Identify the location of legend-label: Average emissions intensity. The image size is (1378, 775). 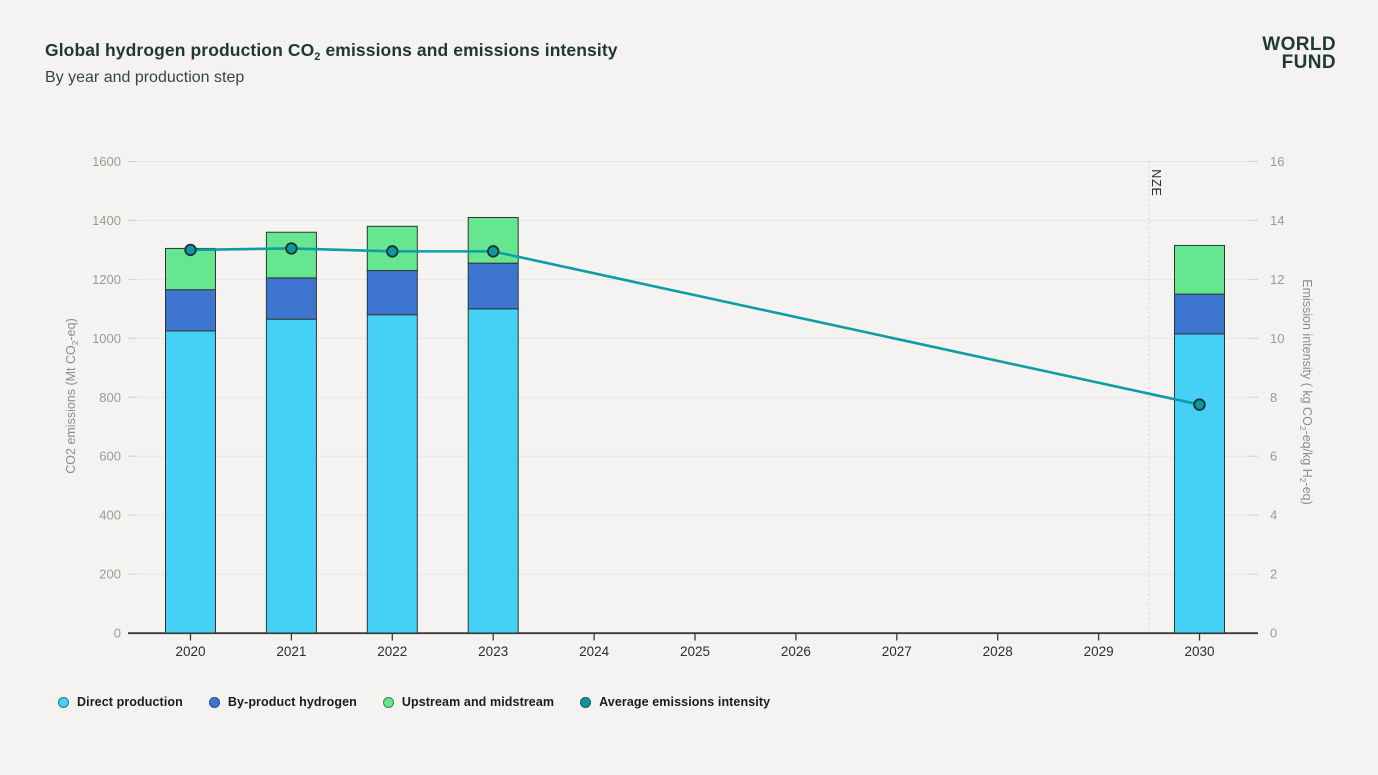
(685, 702).